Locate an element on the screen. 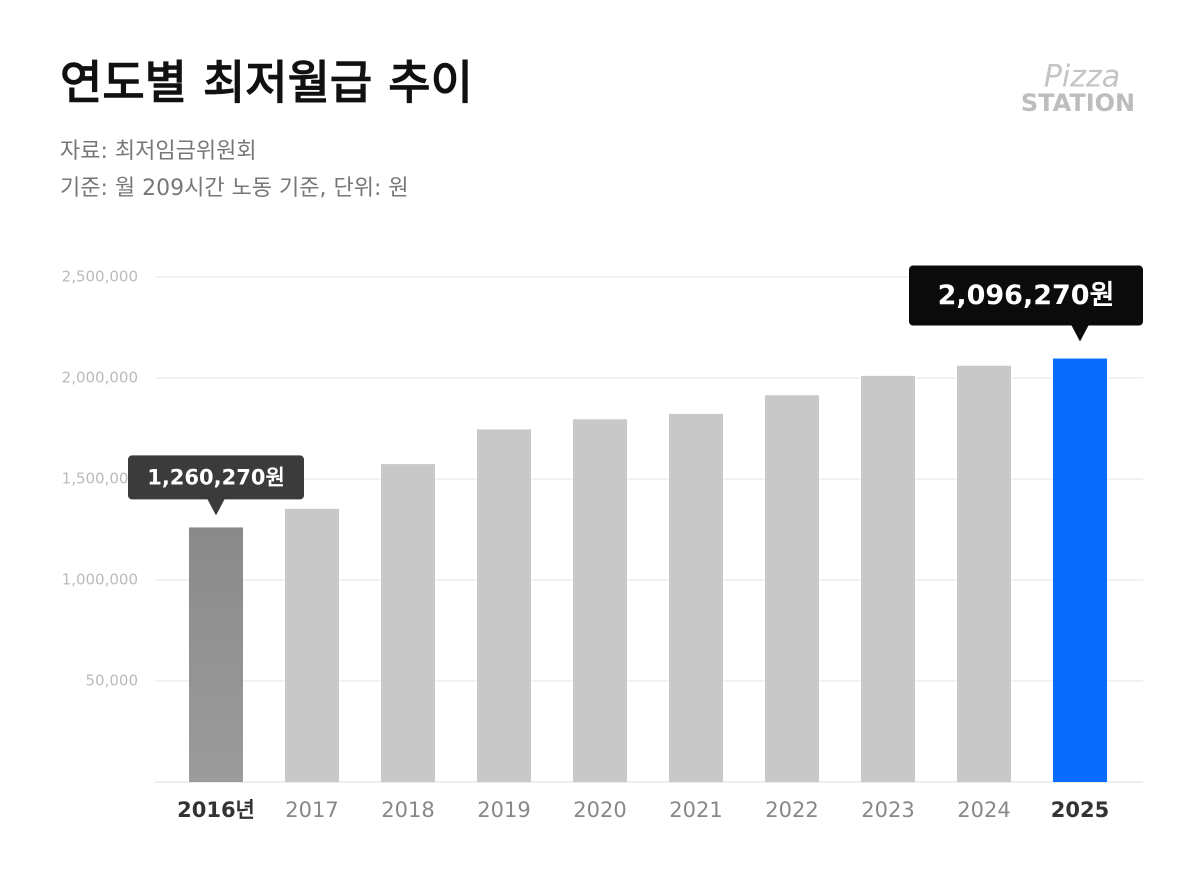 The image size is (1200, 886). y-tick-label: 2,000,000 is located at coordinates (100, 378).